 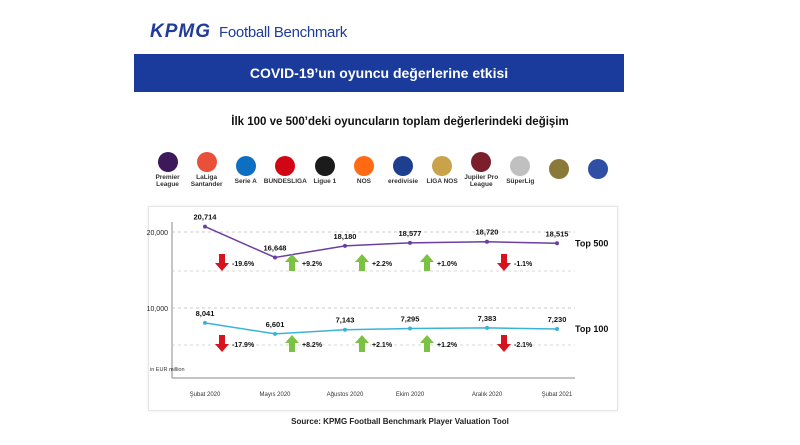 I want to click on league-russian-league-logo, so click(x=559, y=170).